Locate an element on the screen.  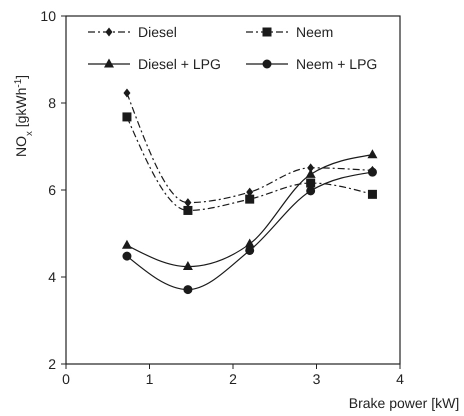
y-tick-label: 8 is located at coordinates (52, 103).